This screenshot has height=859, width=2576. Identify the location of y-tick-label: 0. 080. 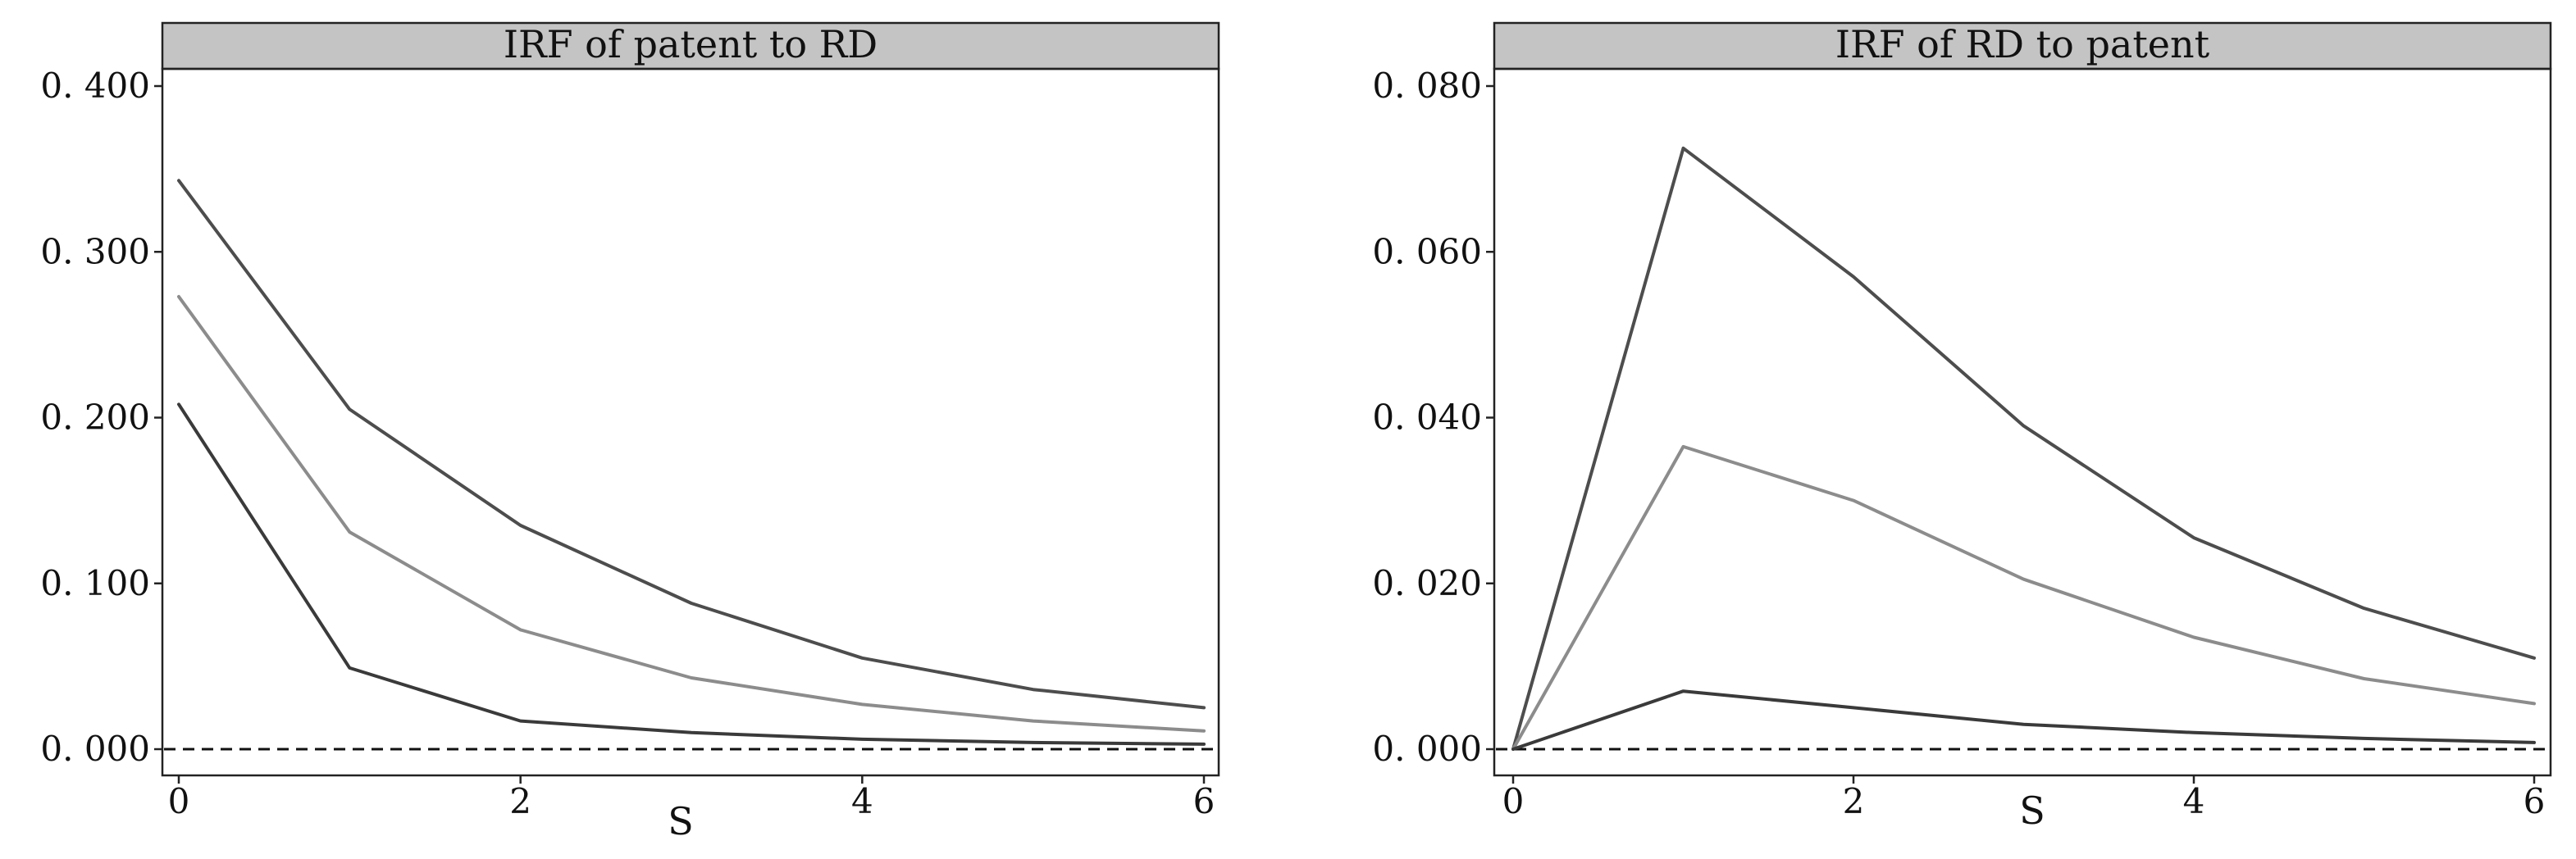
(1427, 86).